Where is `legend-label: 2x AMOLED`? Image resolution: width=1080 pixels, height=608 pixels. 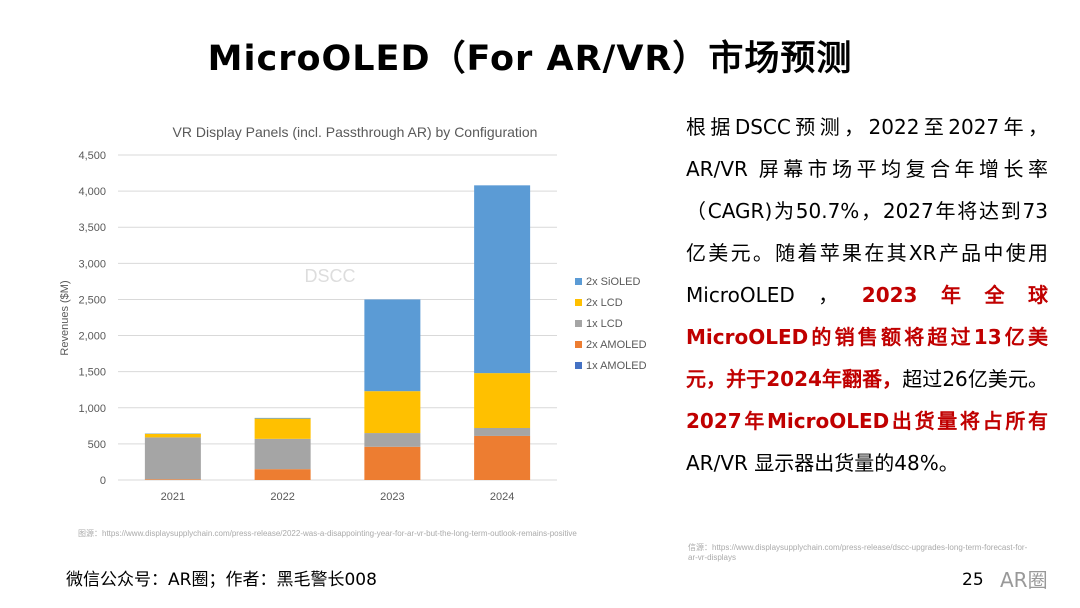 legend-label: 2x AMOLED is located at coordinates (616, 345).